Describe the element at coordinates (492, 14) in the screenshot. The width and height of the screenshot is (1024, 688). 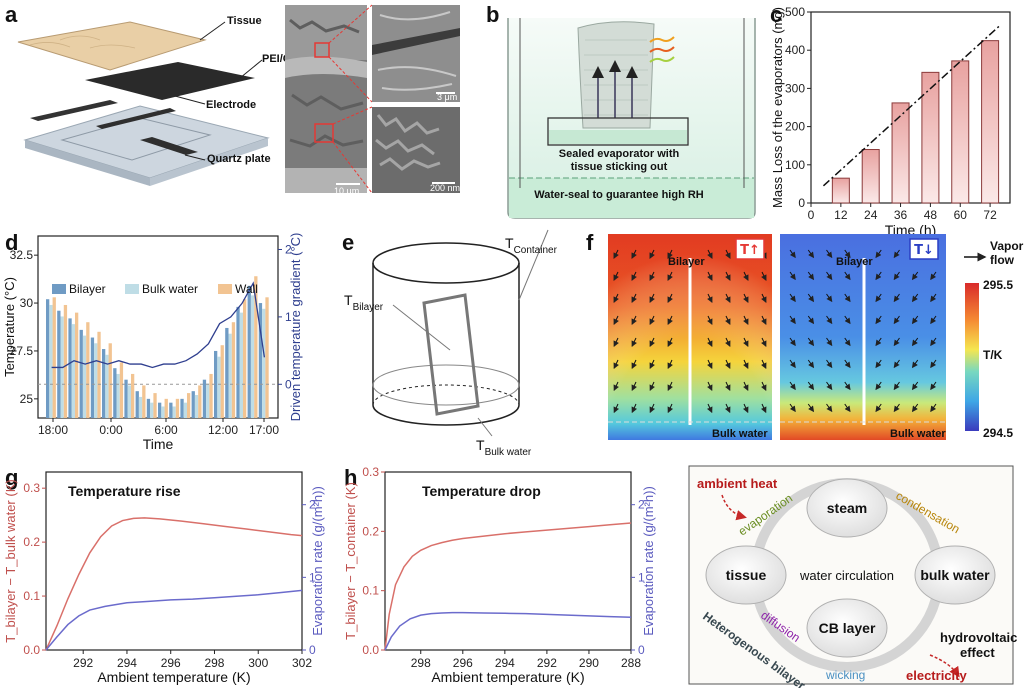
I see `panel-label-b: b` at that location.